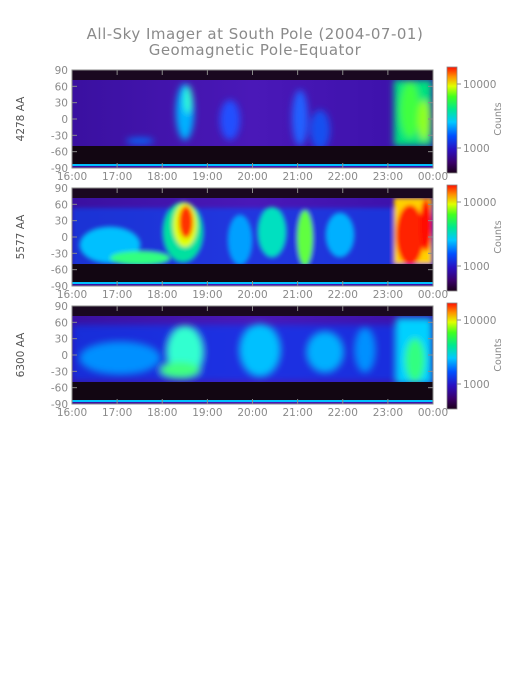 This screenshot has width=510, height=680. I want to click on y-axis-label: 4278 AA, so click(21, 119).